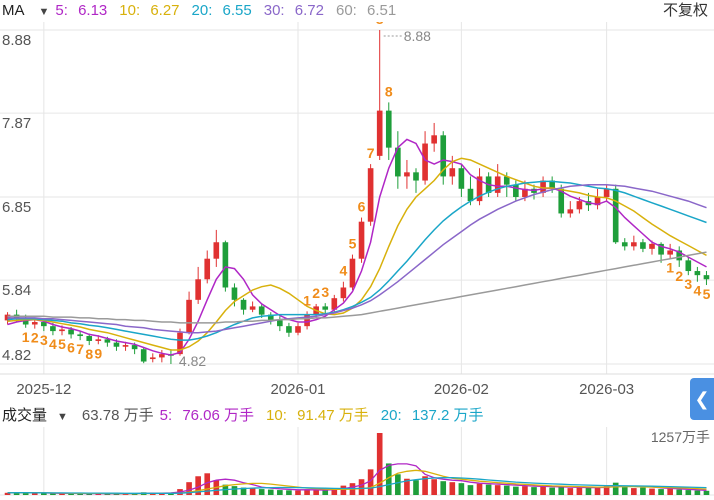  Describe the element at coordinates (165, 10) in the screenshot. I see `ma10-value: 6.27` at that location.